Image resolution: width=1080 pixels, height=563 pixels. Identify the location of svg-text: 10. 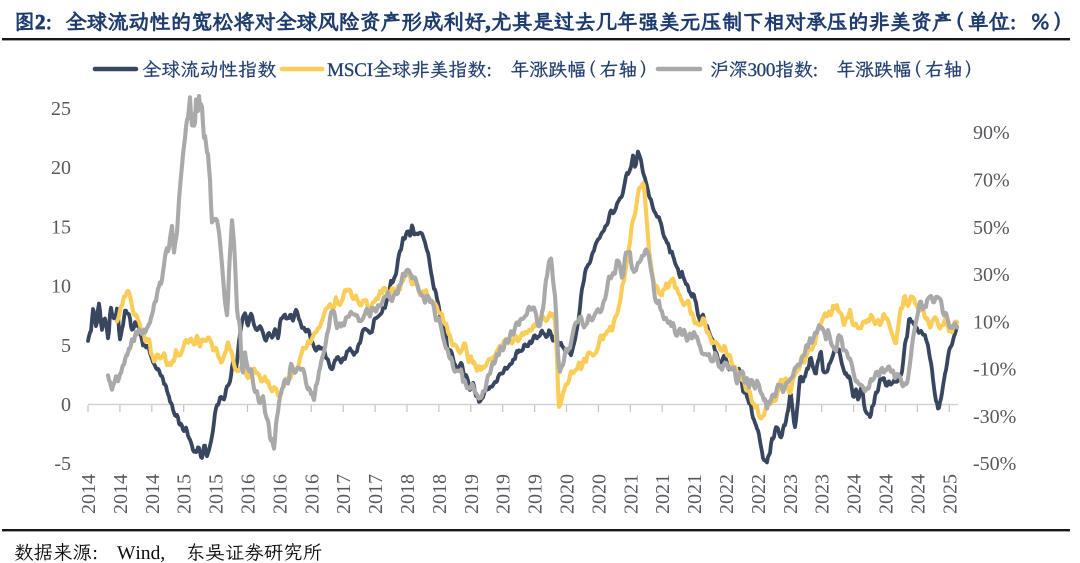
(61, 287).